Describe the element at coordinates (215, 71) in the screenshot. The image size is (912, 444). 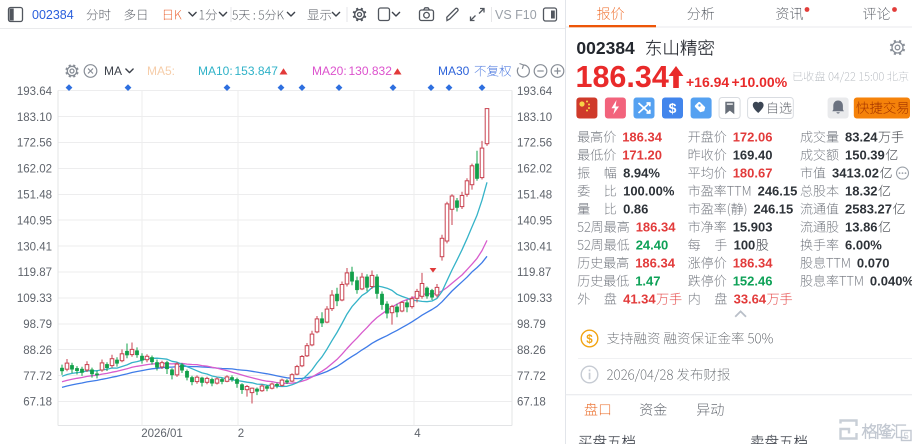
I see `svg-text: MA10:` at that location.